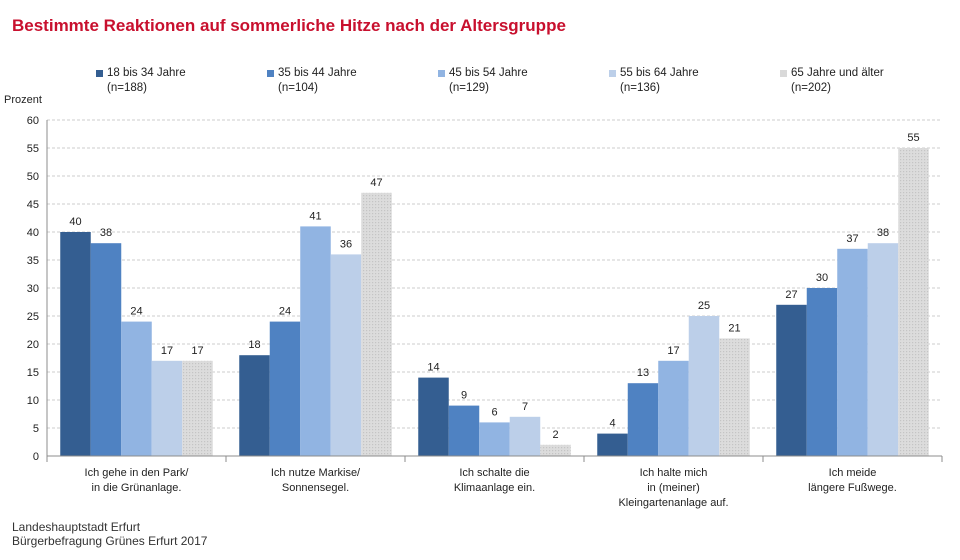 Image resolution: width=960 pixels, height=560 pixels. Describe the element at coordinates (23, 100) in the screenshot. I see `y-axis-title: Prozent` at that location.